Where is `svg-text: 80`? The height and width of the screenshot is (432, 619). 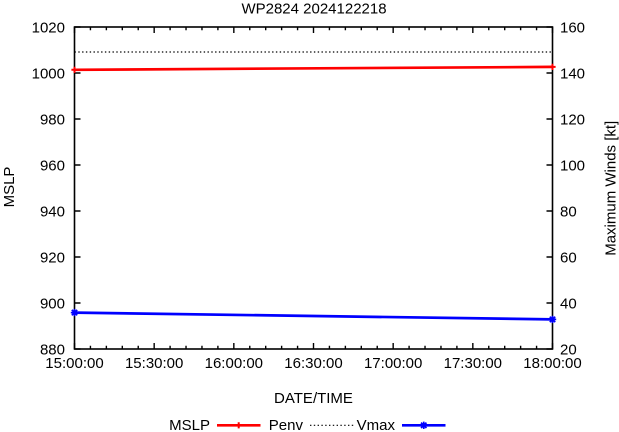 svg-text: 80 is located at coordinates (568, 211).